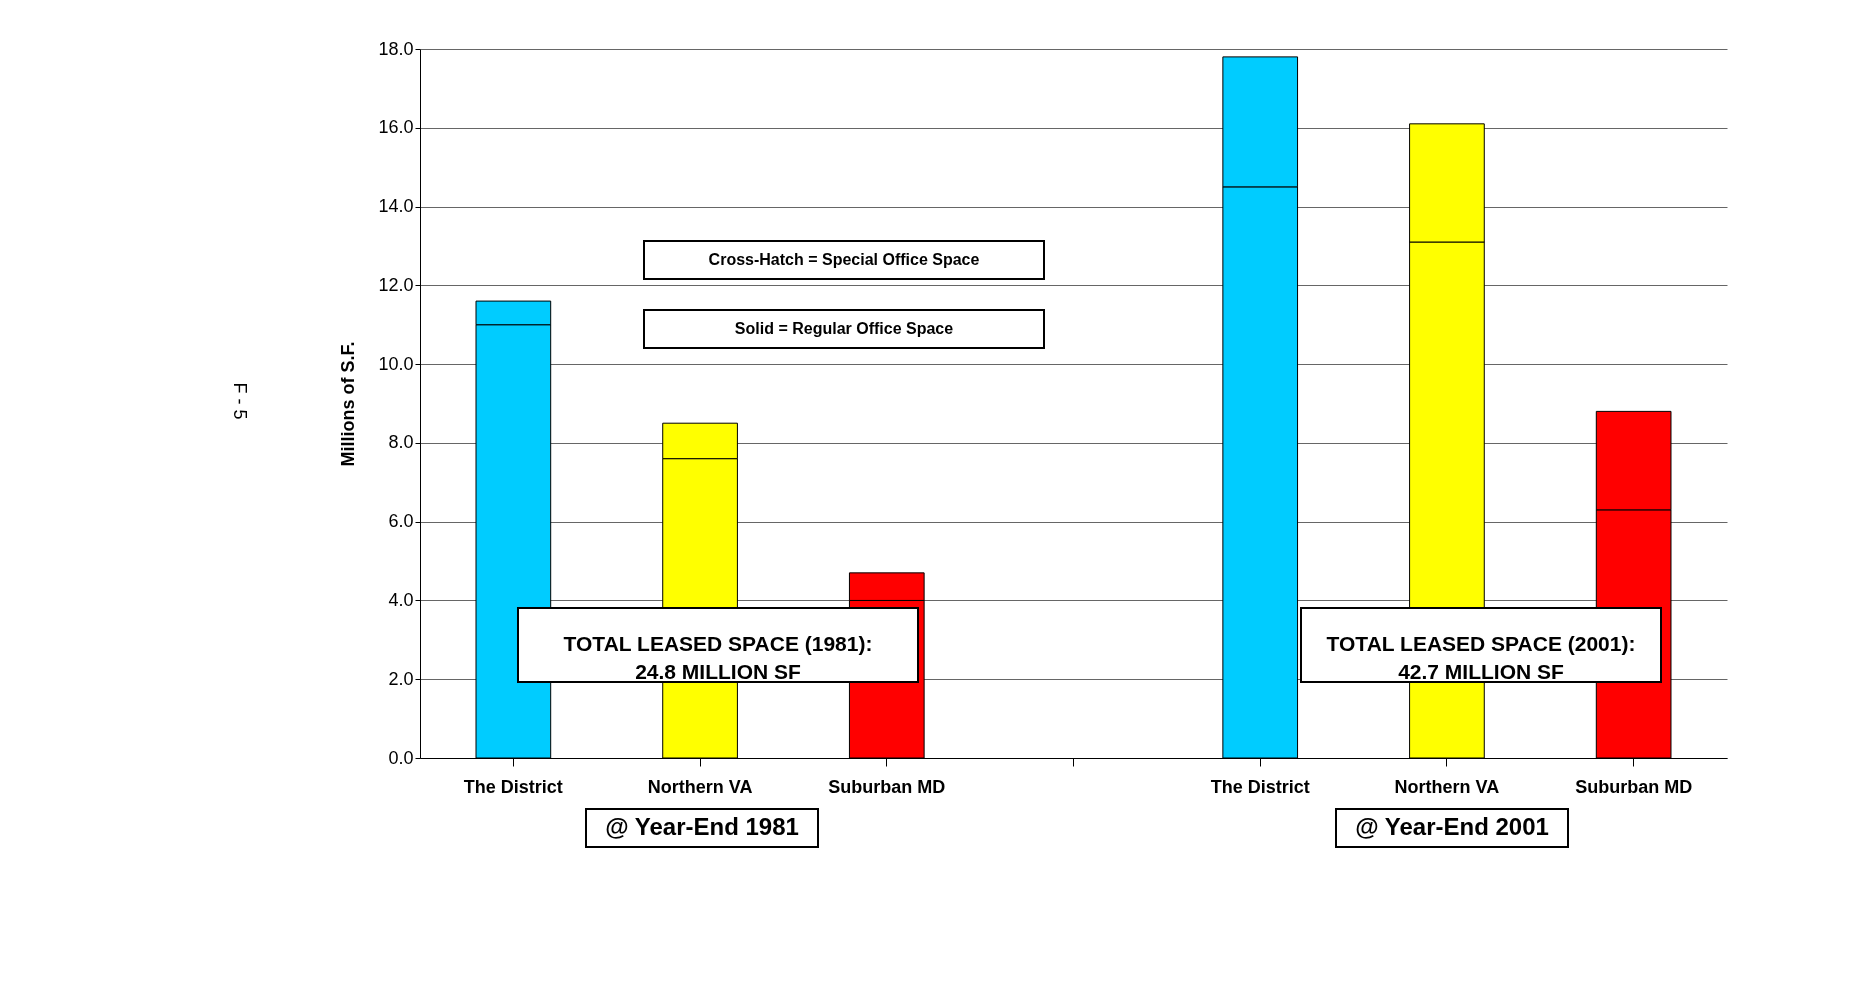  What do you see at coordinates (396, 206) in the screenshot?
I see `y-tick-label: 14.0` at bounding box center [396, 206].